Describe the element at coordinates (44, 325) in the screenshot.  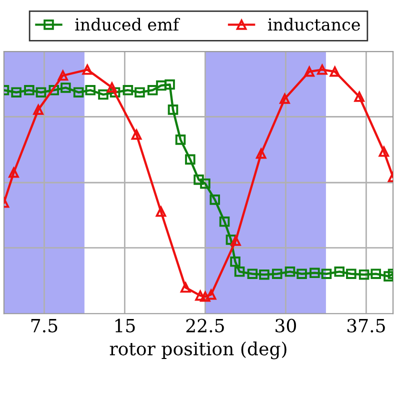
I see `x-tick-label: 7.5` at that location.